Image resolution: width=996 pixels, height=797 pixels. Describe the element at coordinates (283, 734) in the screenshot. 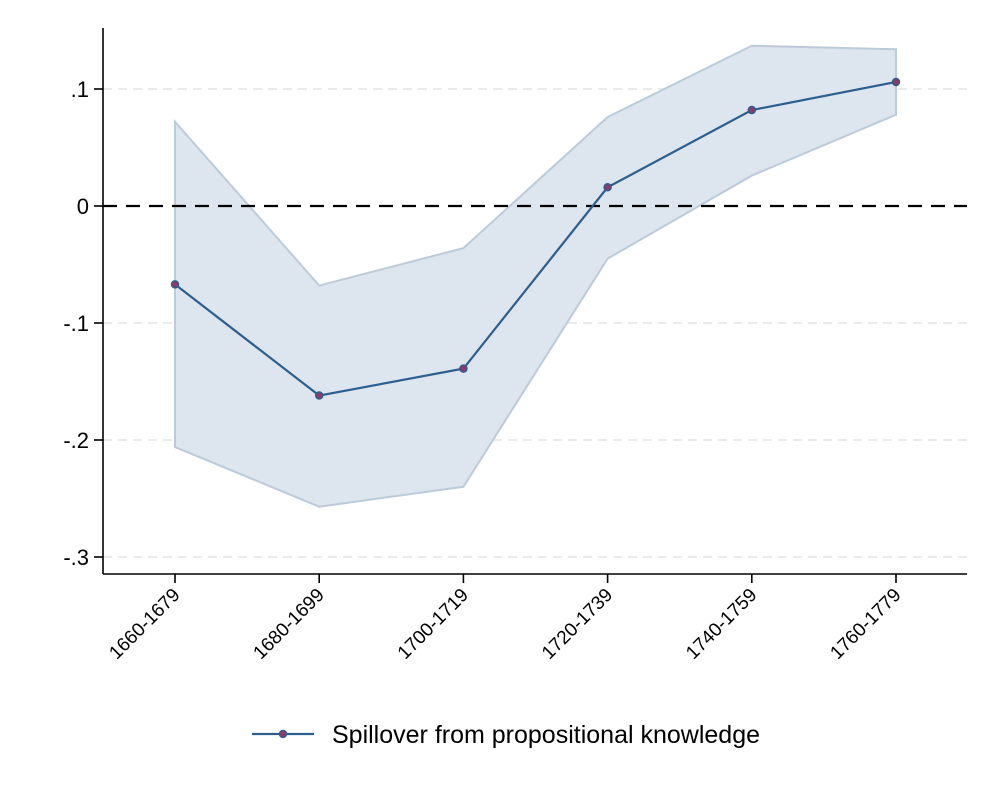

I see `legend-marker-swatch` at that location.